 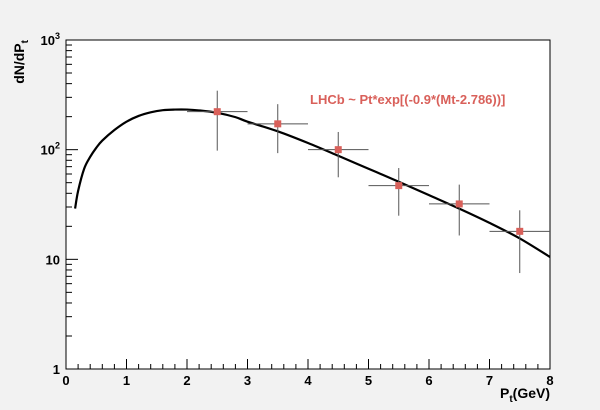 I want to click on y-axis-title-base: dN/dP, so click(x=19, y=63).